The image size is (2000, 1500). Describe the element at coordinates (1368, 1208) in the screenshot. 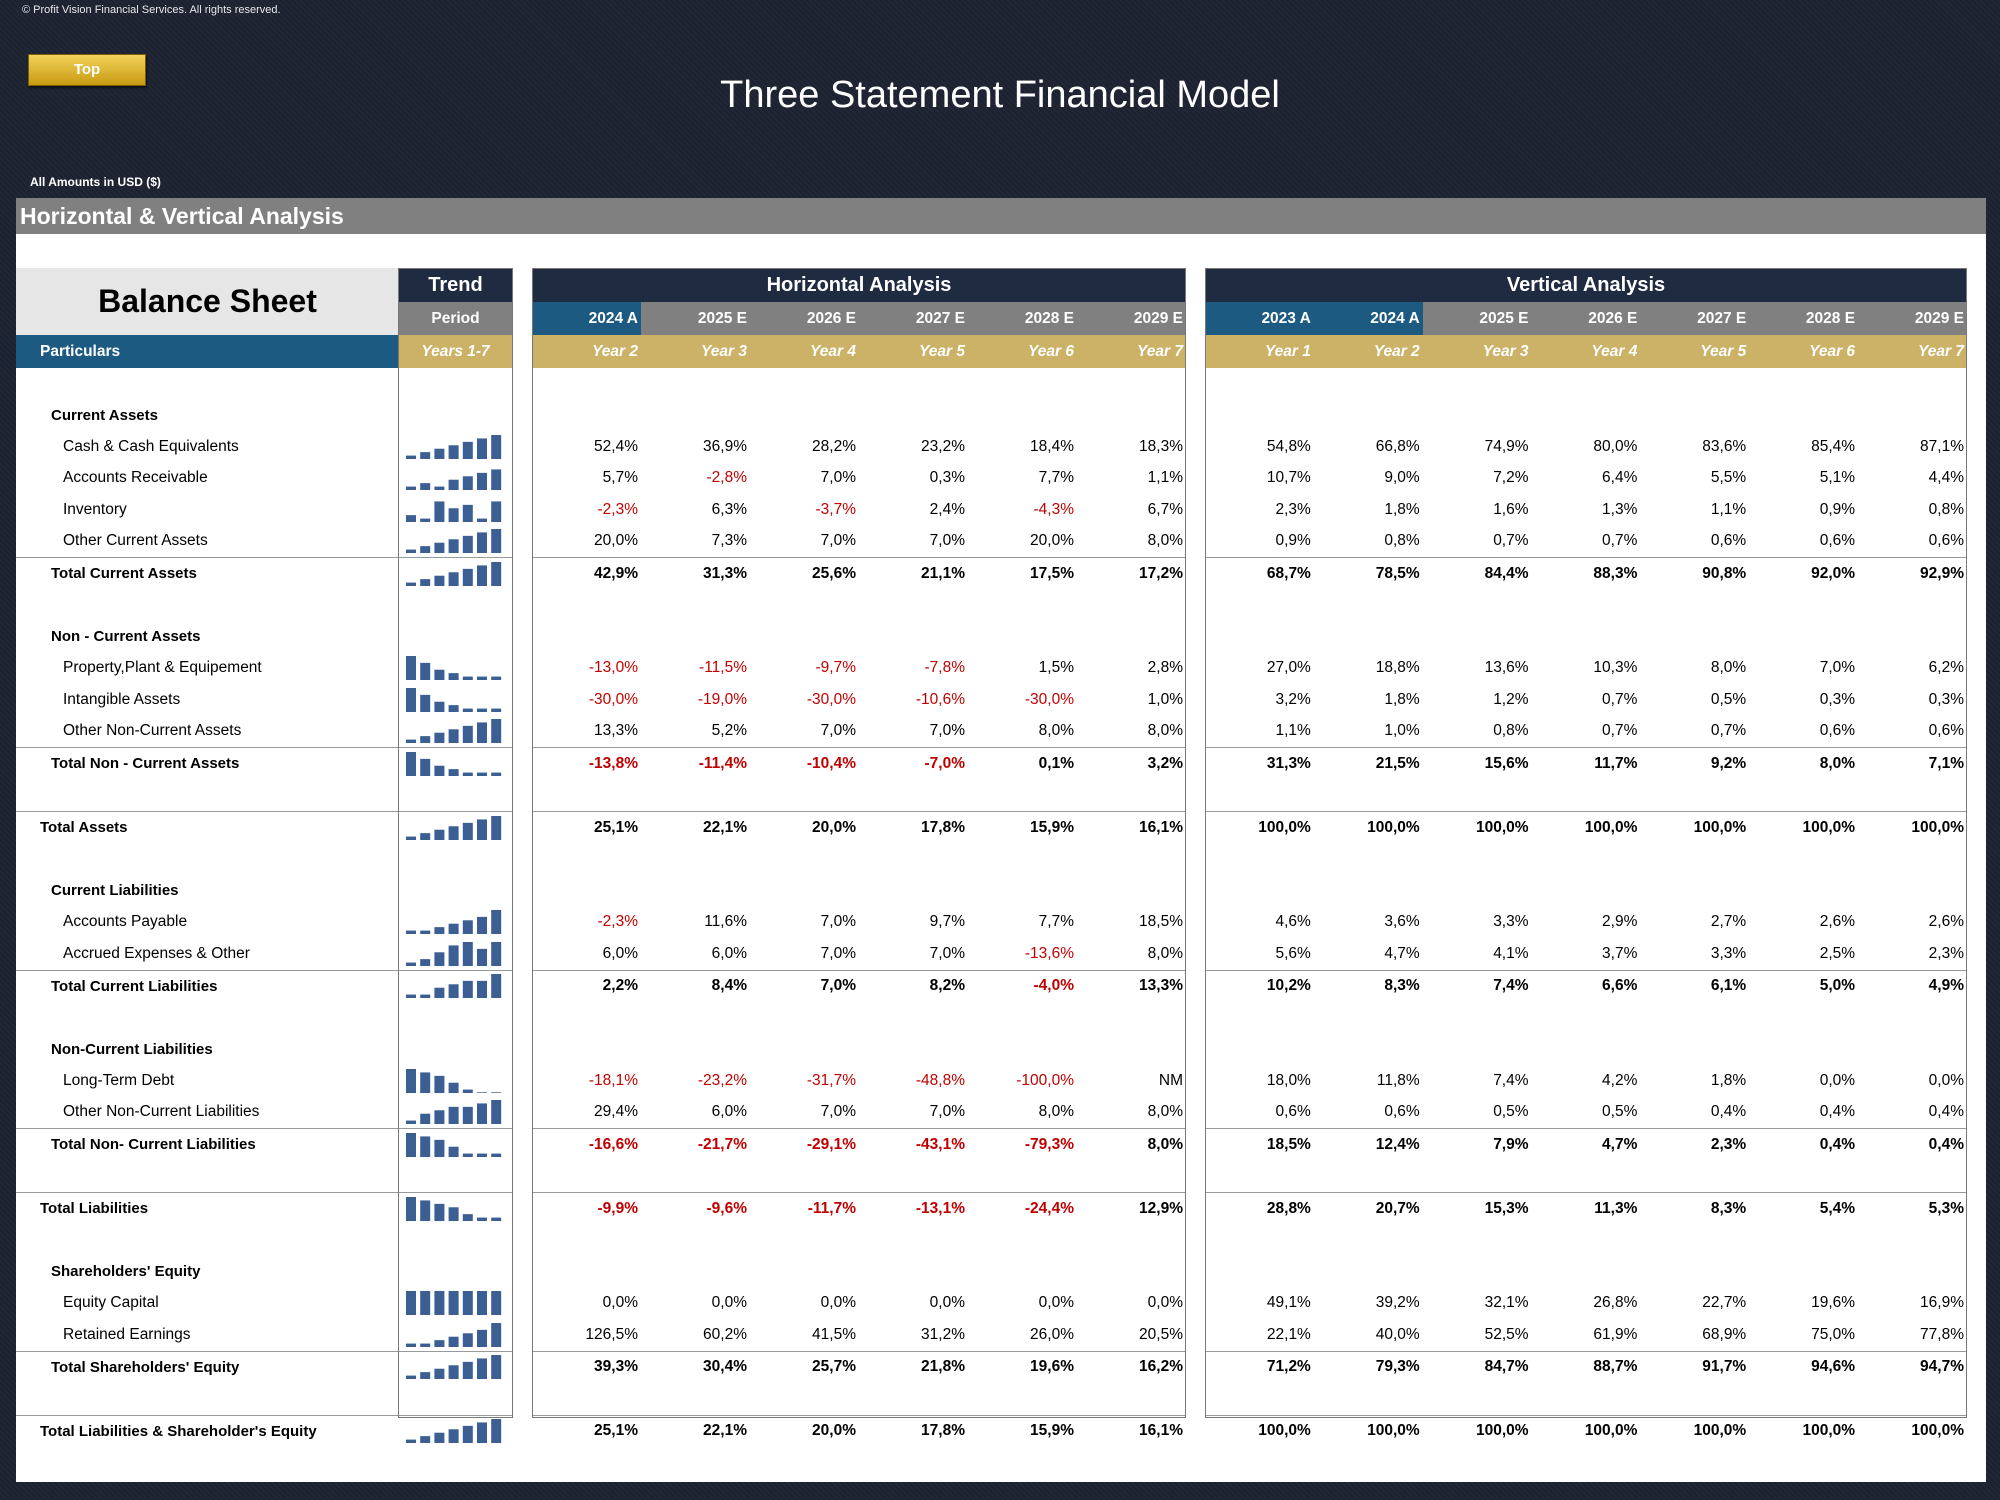

I see `vertical-value: 20,7%` at that location.